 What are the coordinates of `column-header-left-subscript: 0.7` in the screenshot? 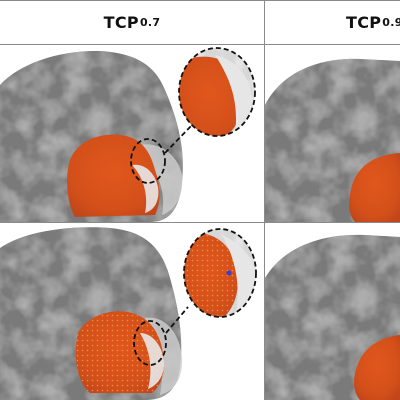 It's located at (150, 22).